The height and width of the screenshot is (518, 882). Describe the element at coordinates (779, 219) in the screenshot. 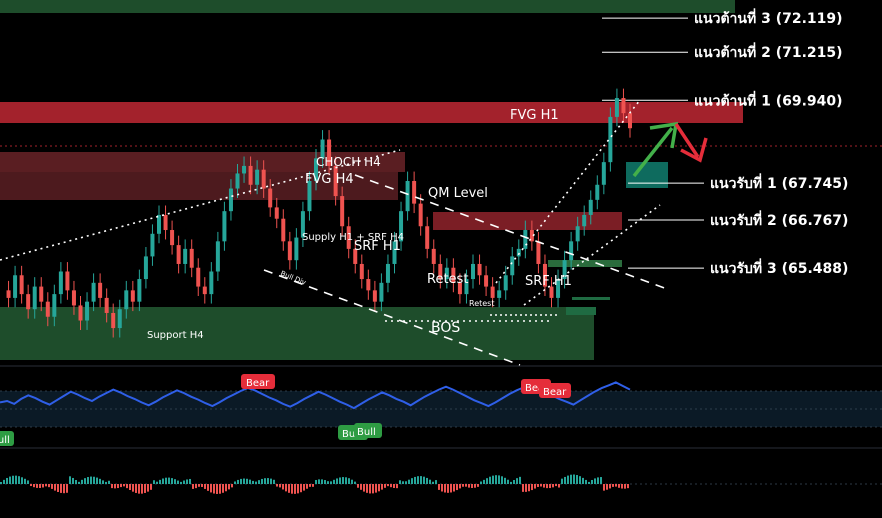

I see `level-label-support: แนวรับที่ 2 (66.767)` at that location.